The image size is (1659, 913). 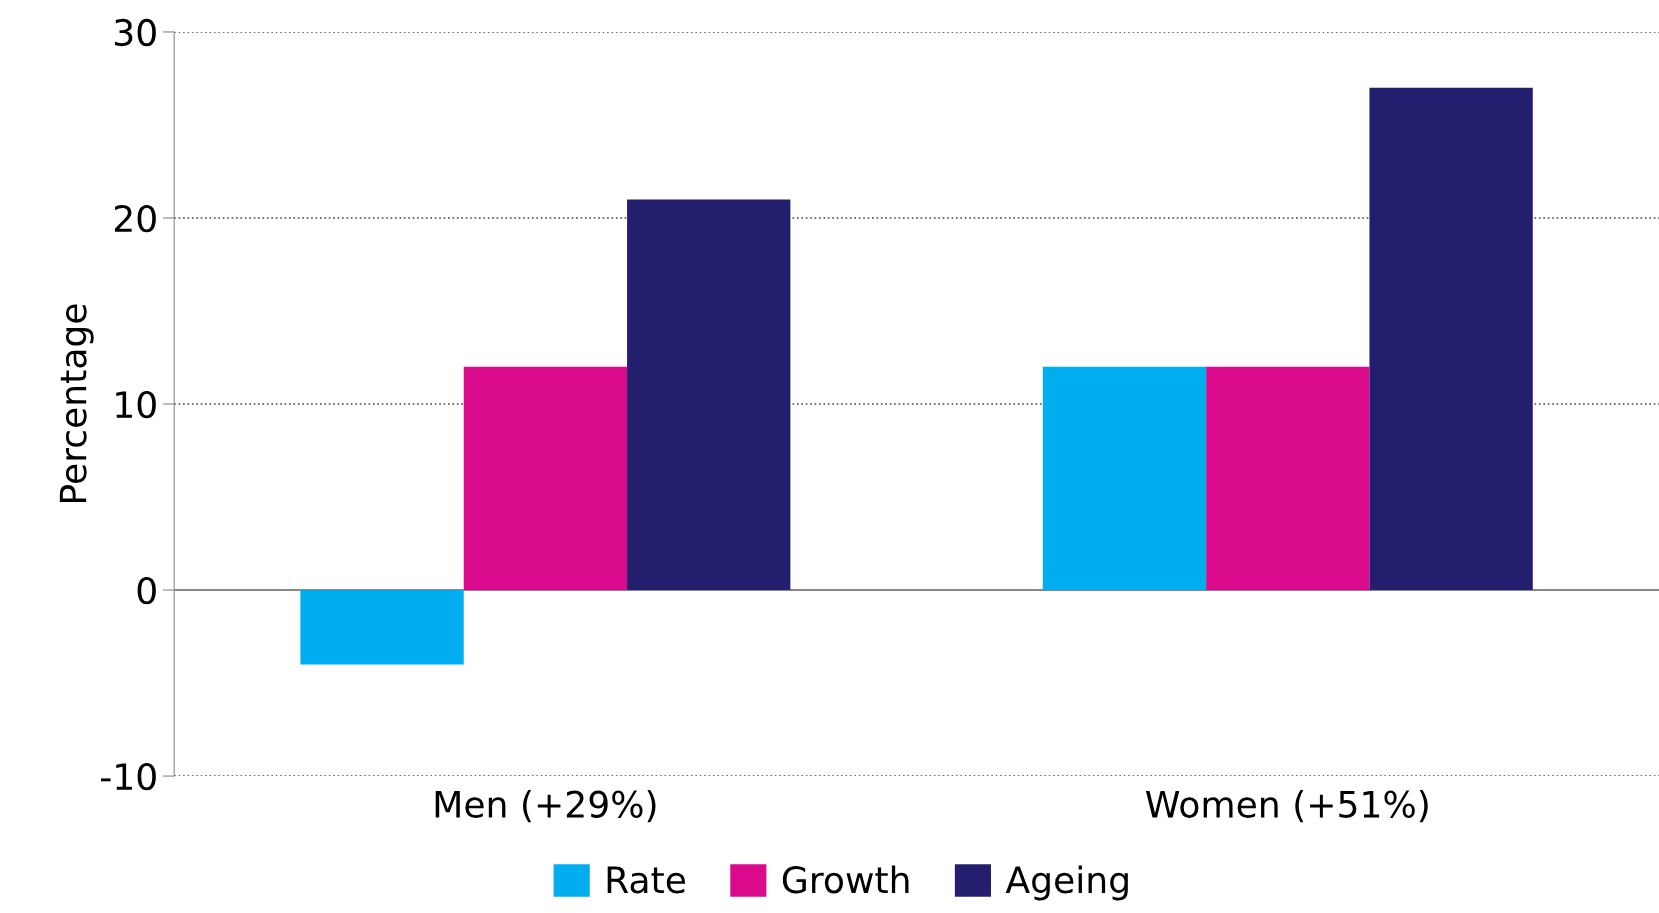 I want to click on y-axis-title: Percentage, so click(x=76, y=403).